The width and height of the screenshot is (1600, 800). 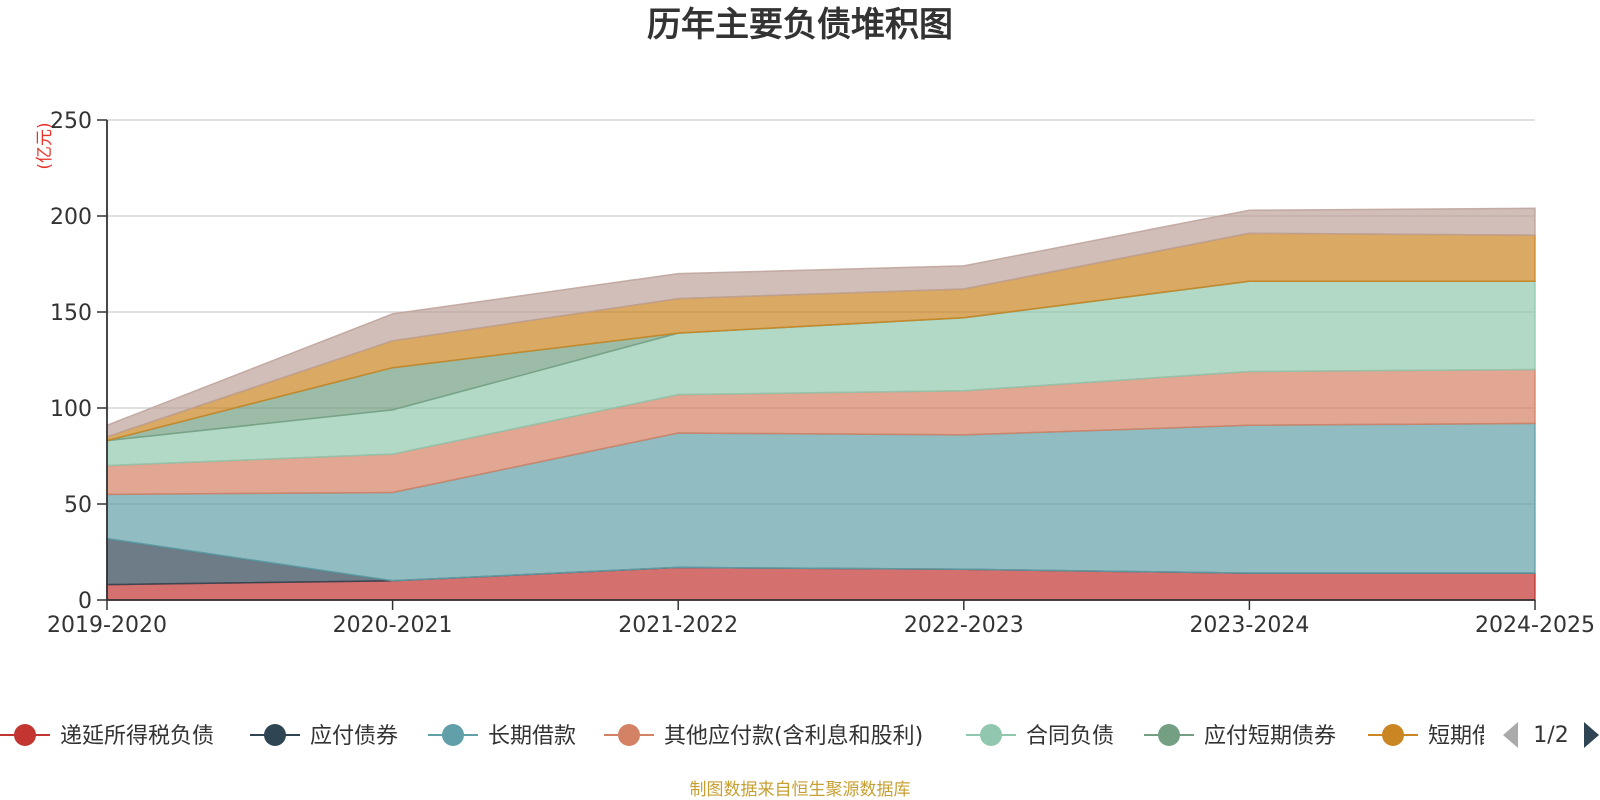 What do you see at coordinates (800, 790) in the screenshot?
I see `data-source-note: 制图数据来自恒生聚源数据库` at bounding box center [800, 790].